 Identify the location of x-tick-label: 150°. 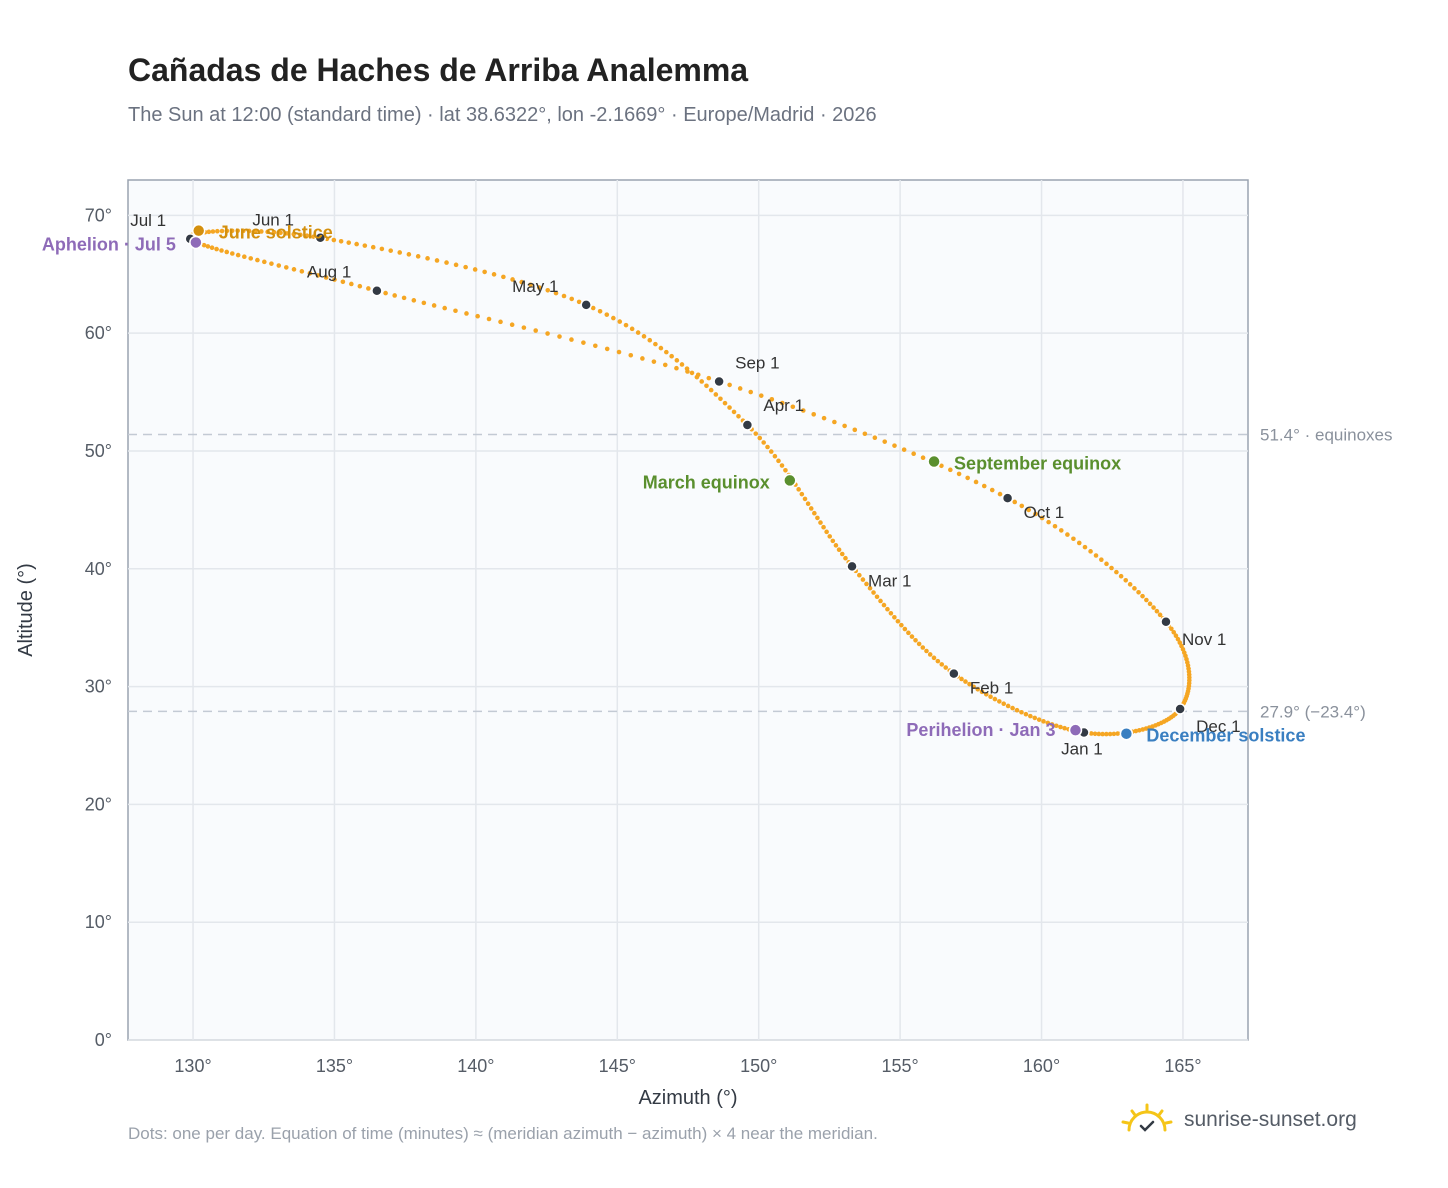
(758, 1066).